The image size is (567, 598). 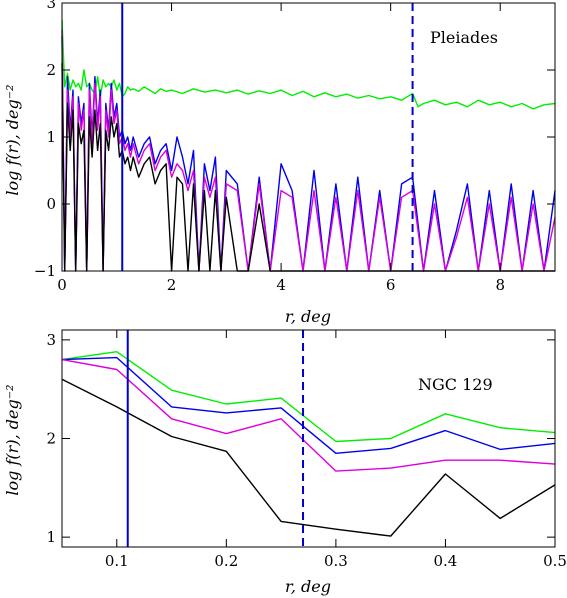 I want to click on x-tick-label: 6, so click(x=391, y=285).